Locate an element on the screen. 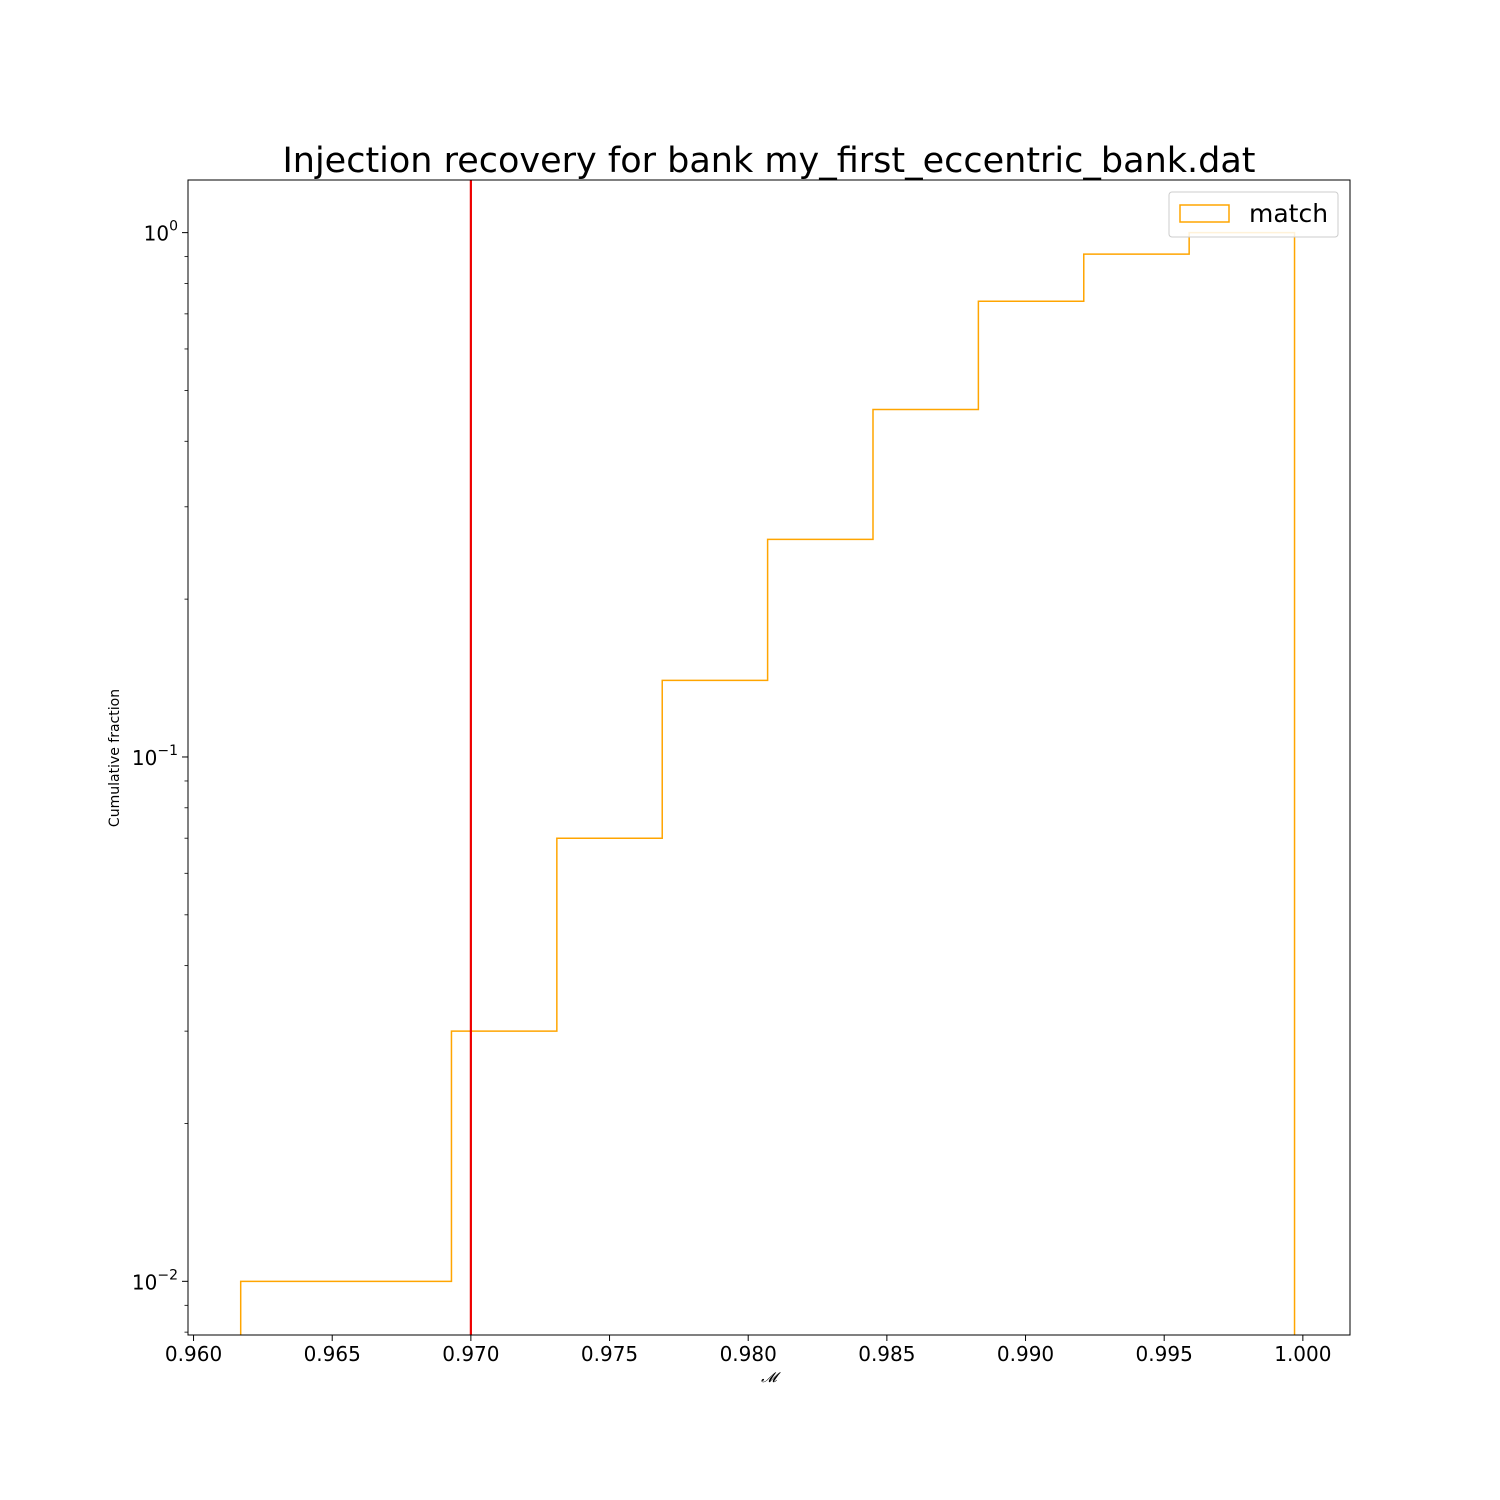 This screenshot has width=1500, height=1500. legend-frame is located at coordinates (1253, 214).